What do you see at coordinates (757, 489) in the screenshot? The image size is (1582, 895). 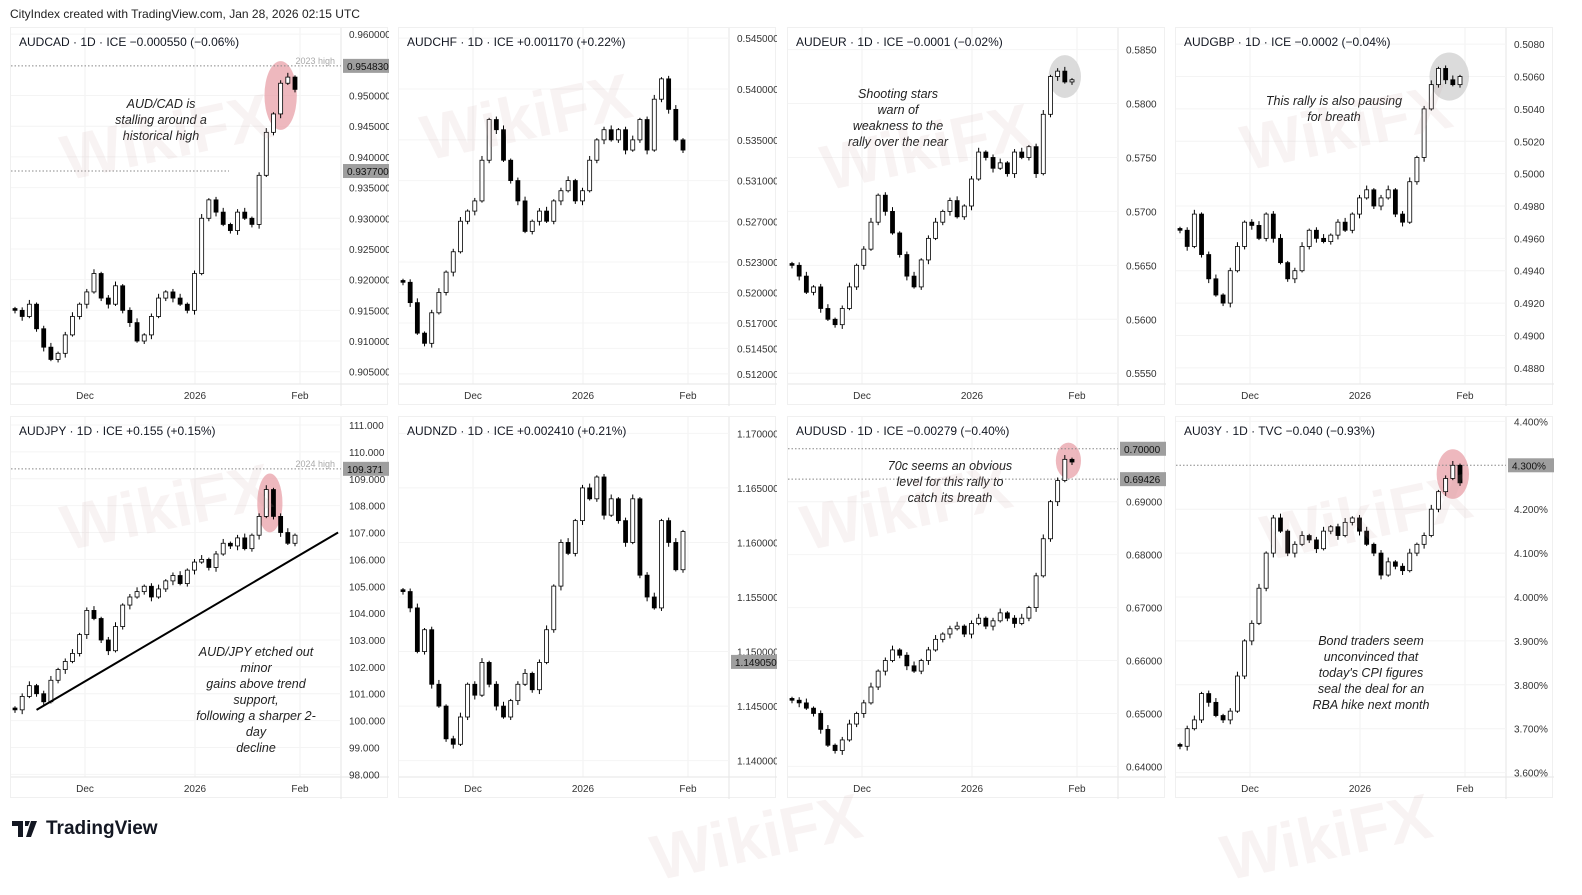 I see `y-tick-label: 1.165000` at bounding box center [757, 489].